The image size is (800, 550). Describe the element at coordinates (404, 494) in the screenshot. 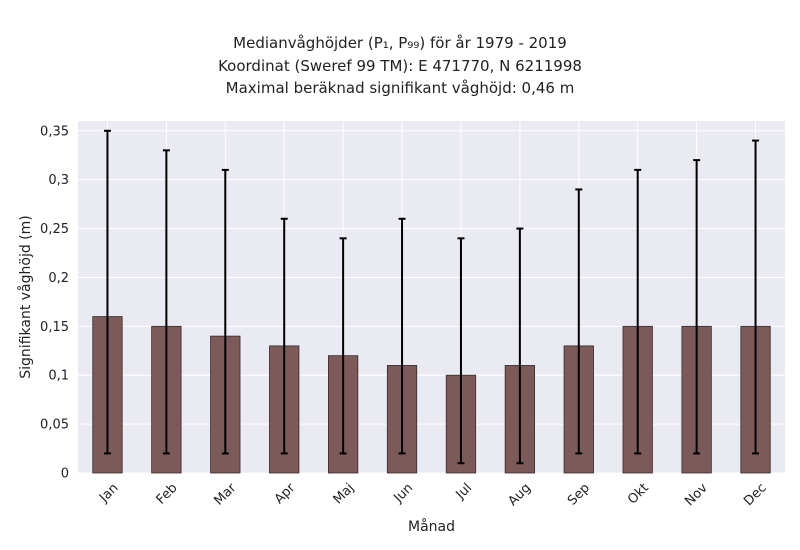

I see `x-tick-label-jun: Jun` at that location.